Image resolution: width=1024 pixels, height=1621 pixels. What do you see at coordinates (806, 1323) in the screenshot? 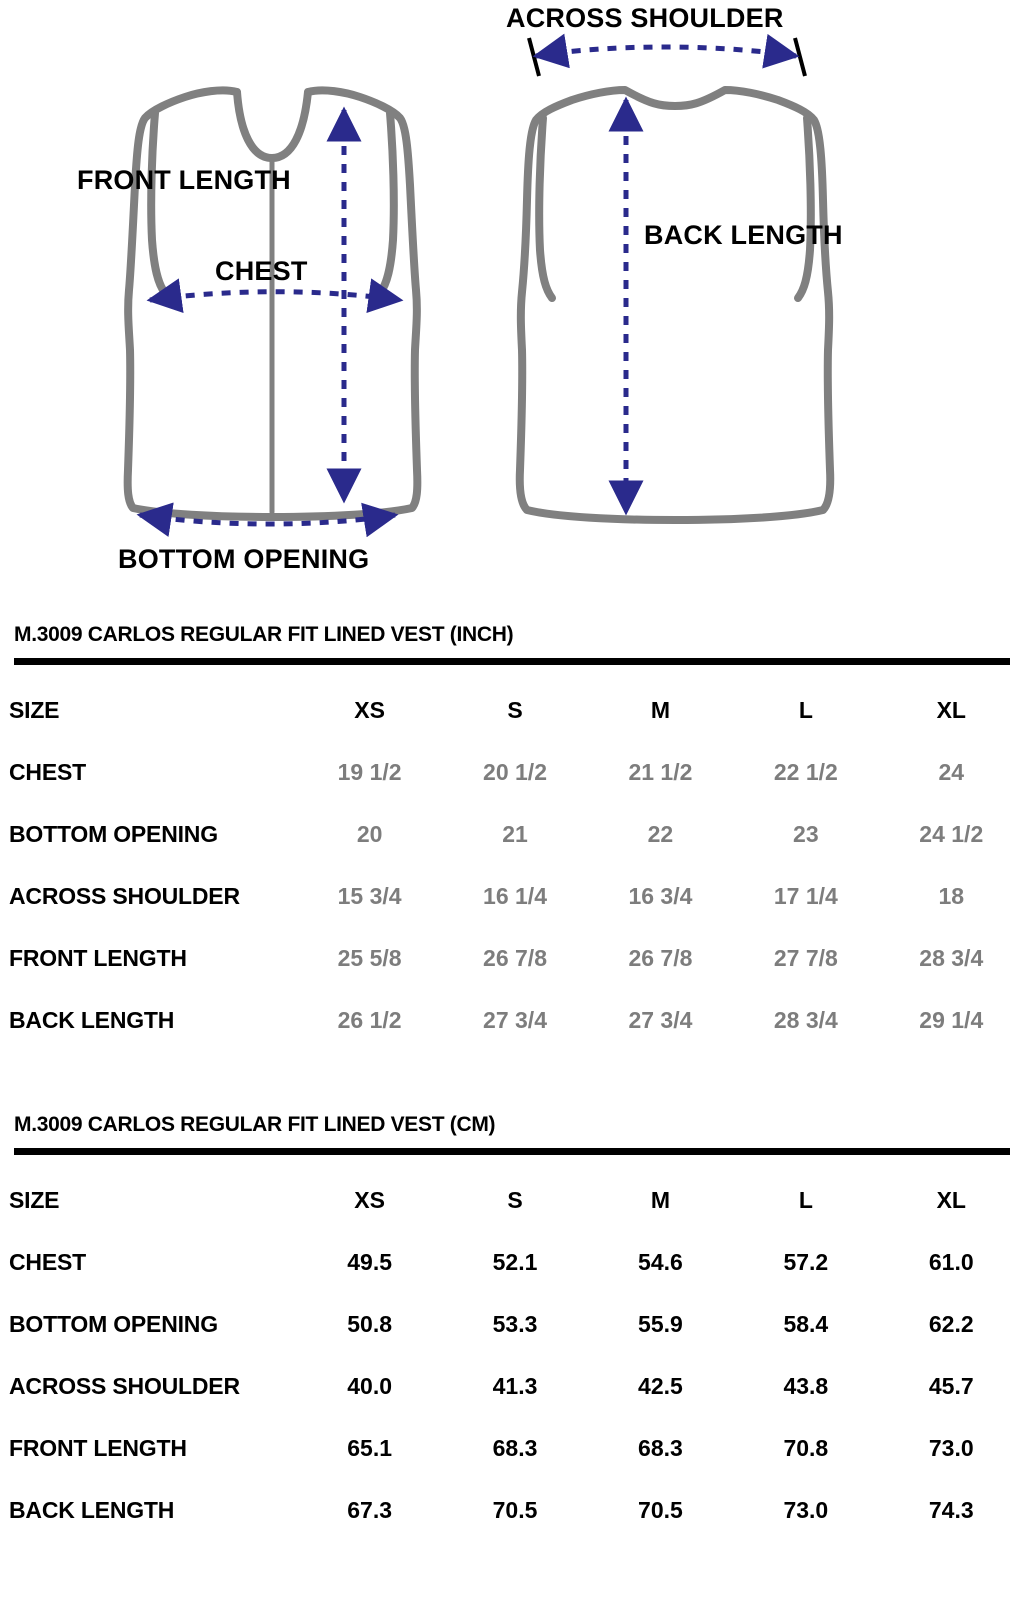
I see `cell-bottom-opening-l: 58.4` at bounding box center [806, 1323].